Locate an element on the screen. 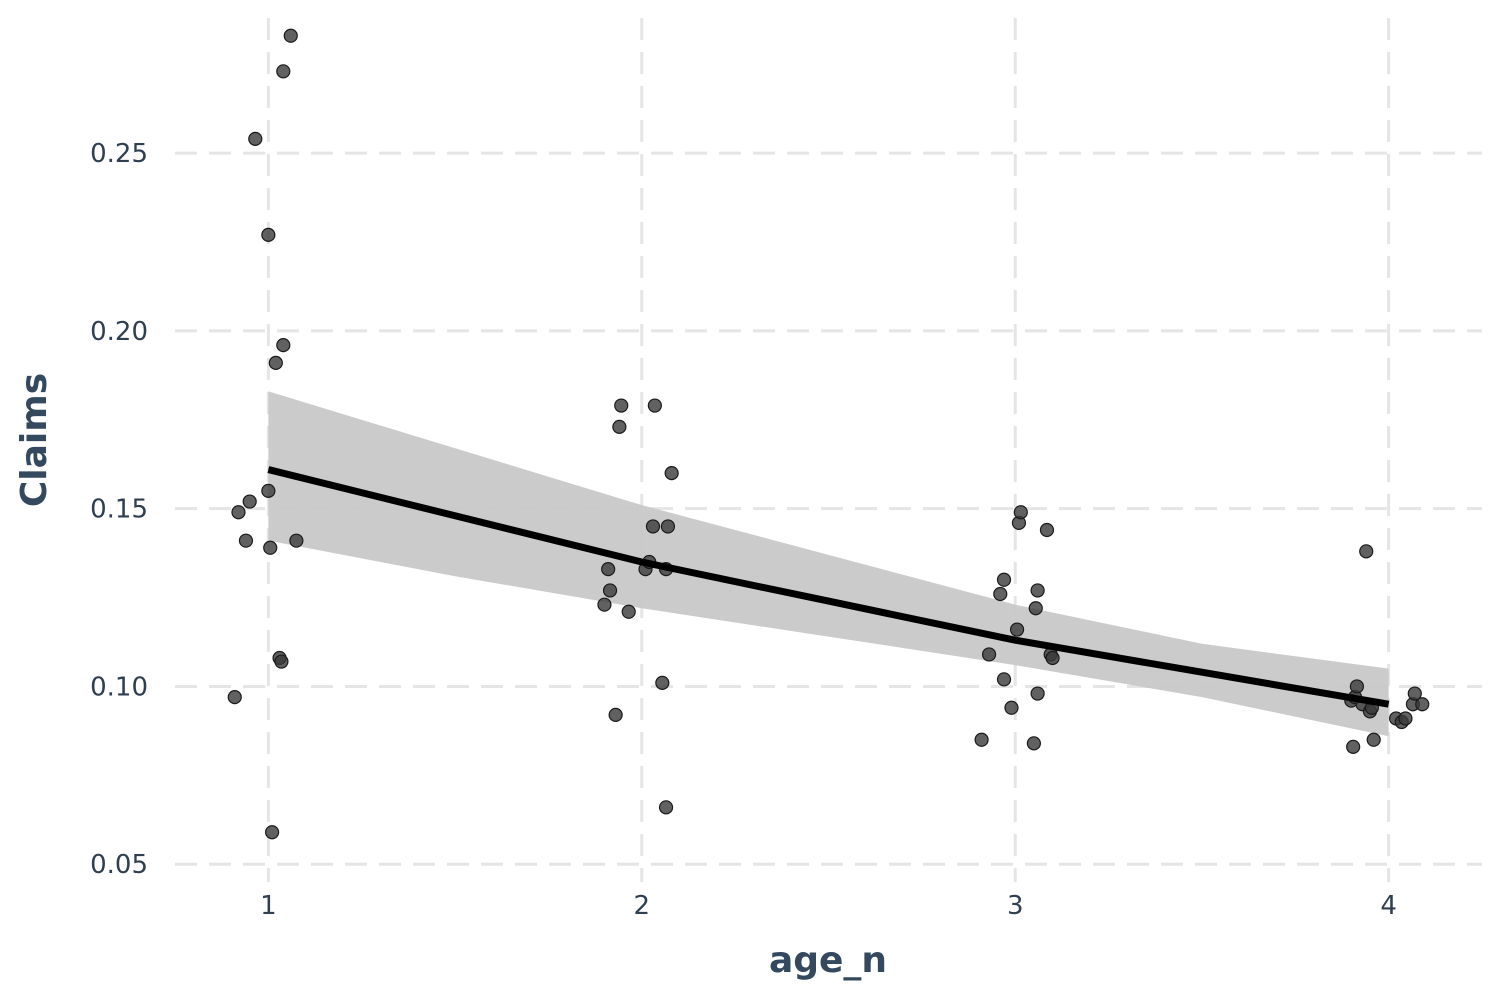 The height and width of the screenshot is (1000, 1500). y-tick-label: 0.15 is located at coordinates (119, 510).